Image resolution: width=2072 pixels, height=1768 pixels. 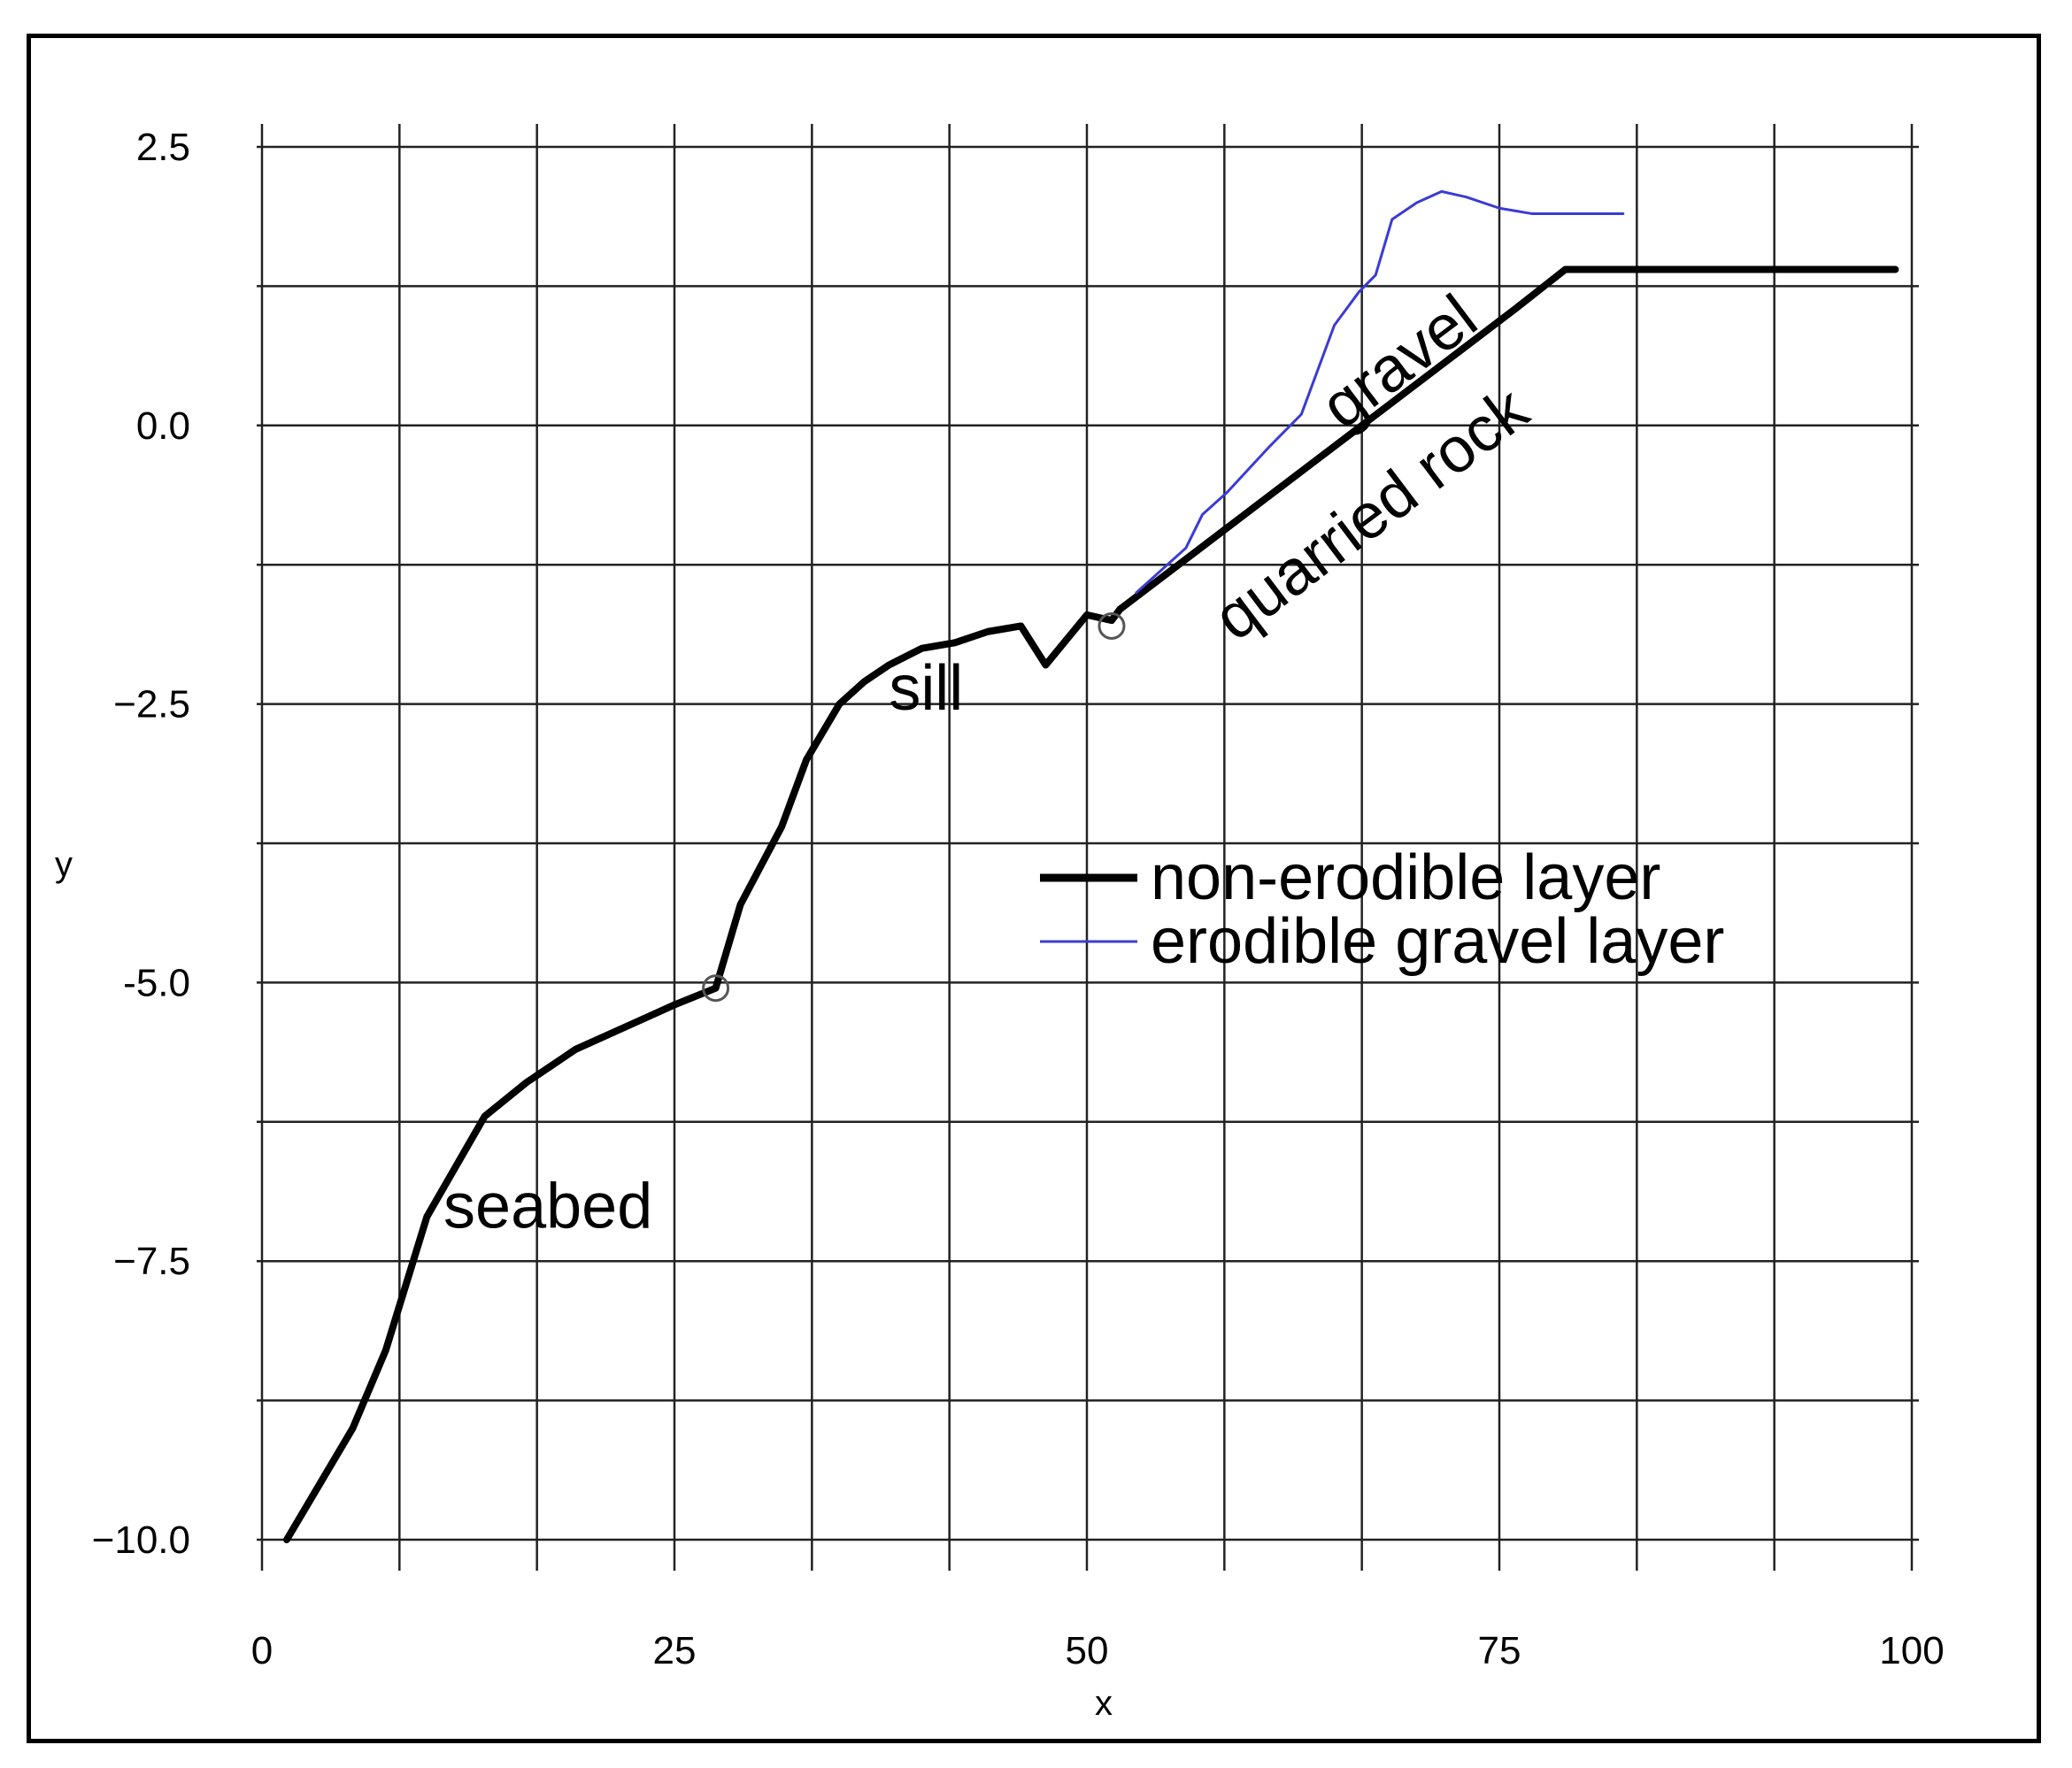 I want to click on legend: non-erodible layer erodible gravel layer, so click(x=1382, y=909).